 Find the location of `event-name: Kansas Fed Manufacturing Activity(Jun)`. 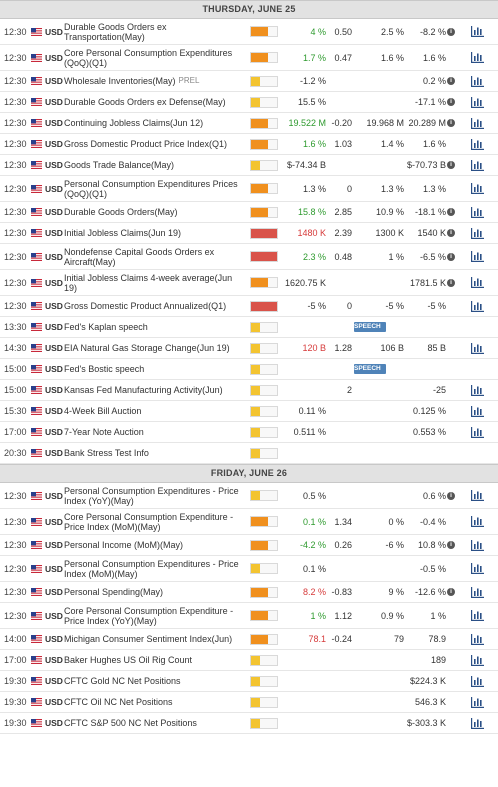

event-name: Kansas Fed Manufacturing Activity(Jun) is located at coordinates (155, 390).